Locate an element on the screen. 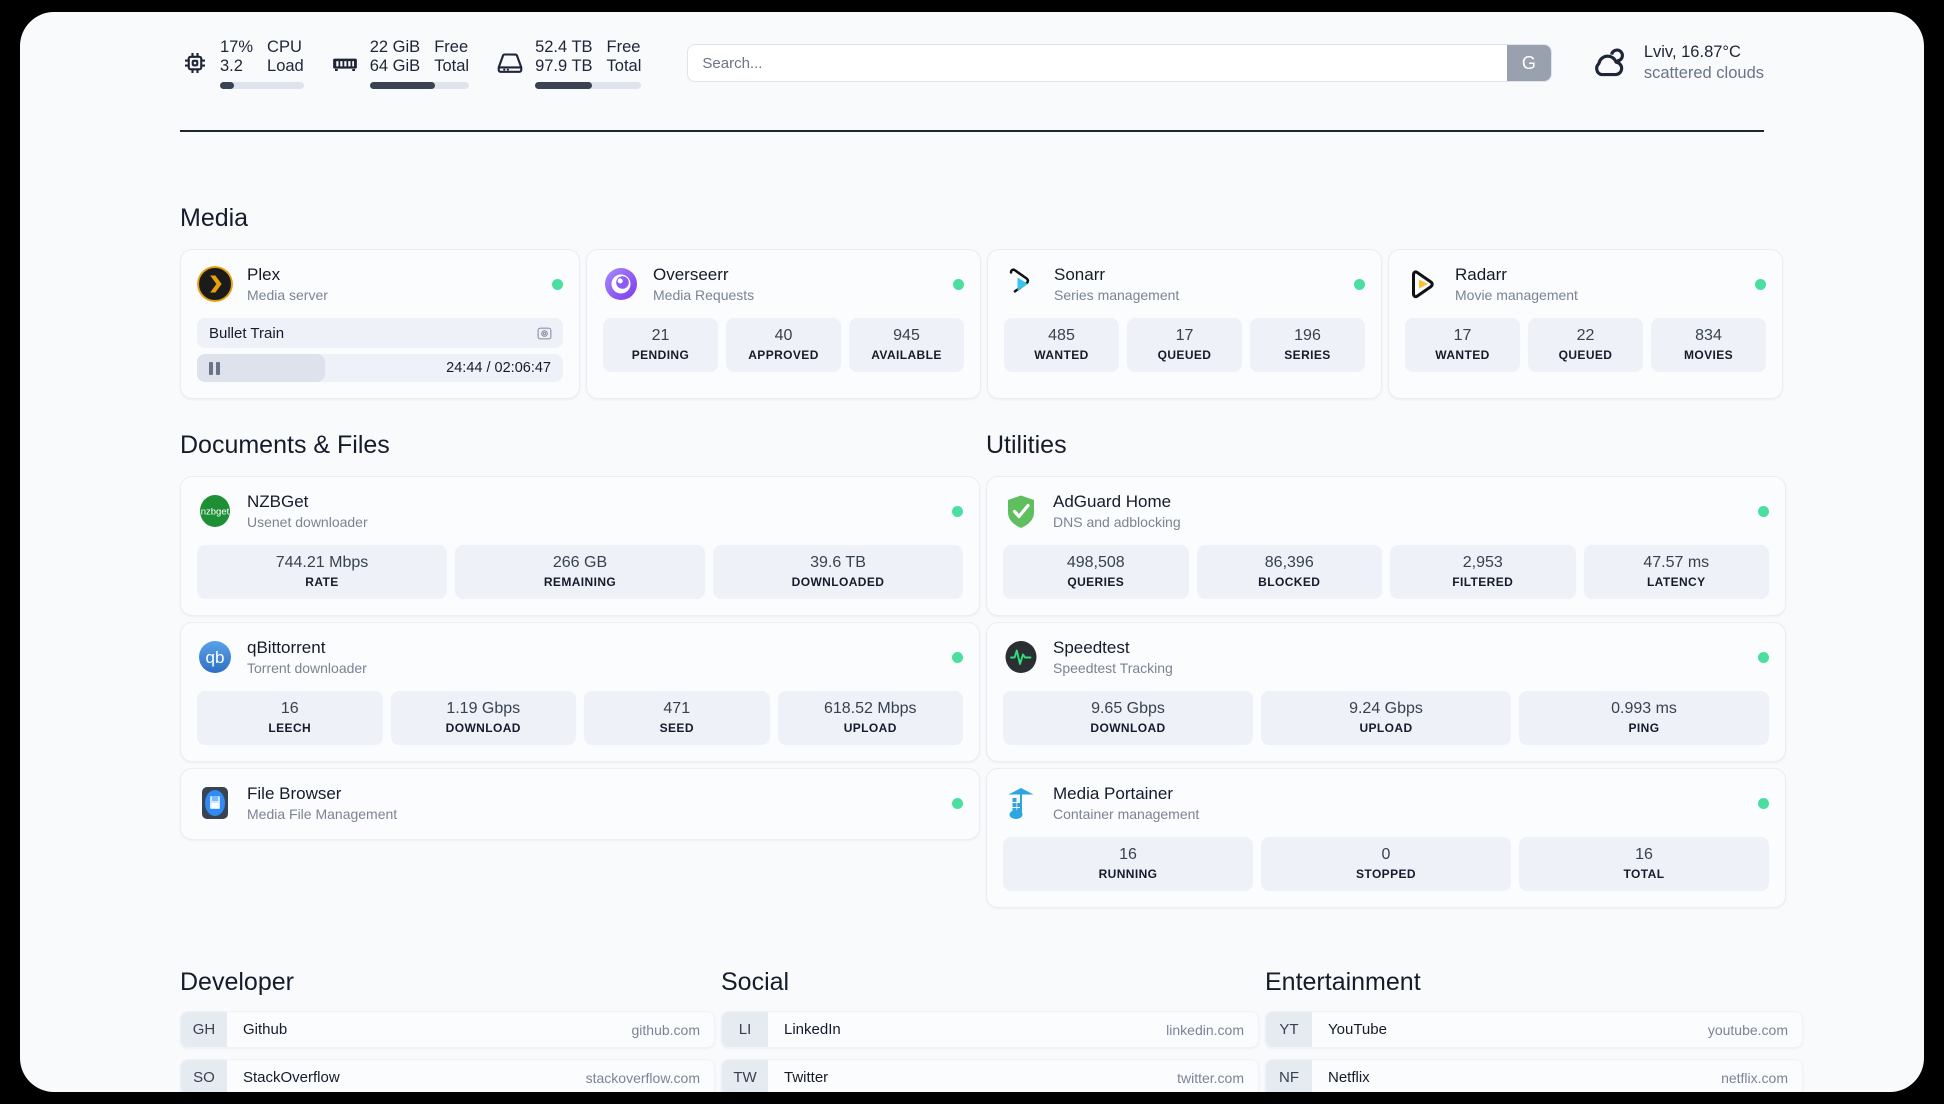  weather-location: Lviv, 16.87°C is located at coordinates (1692, 52).